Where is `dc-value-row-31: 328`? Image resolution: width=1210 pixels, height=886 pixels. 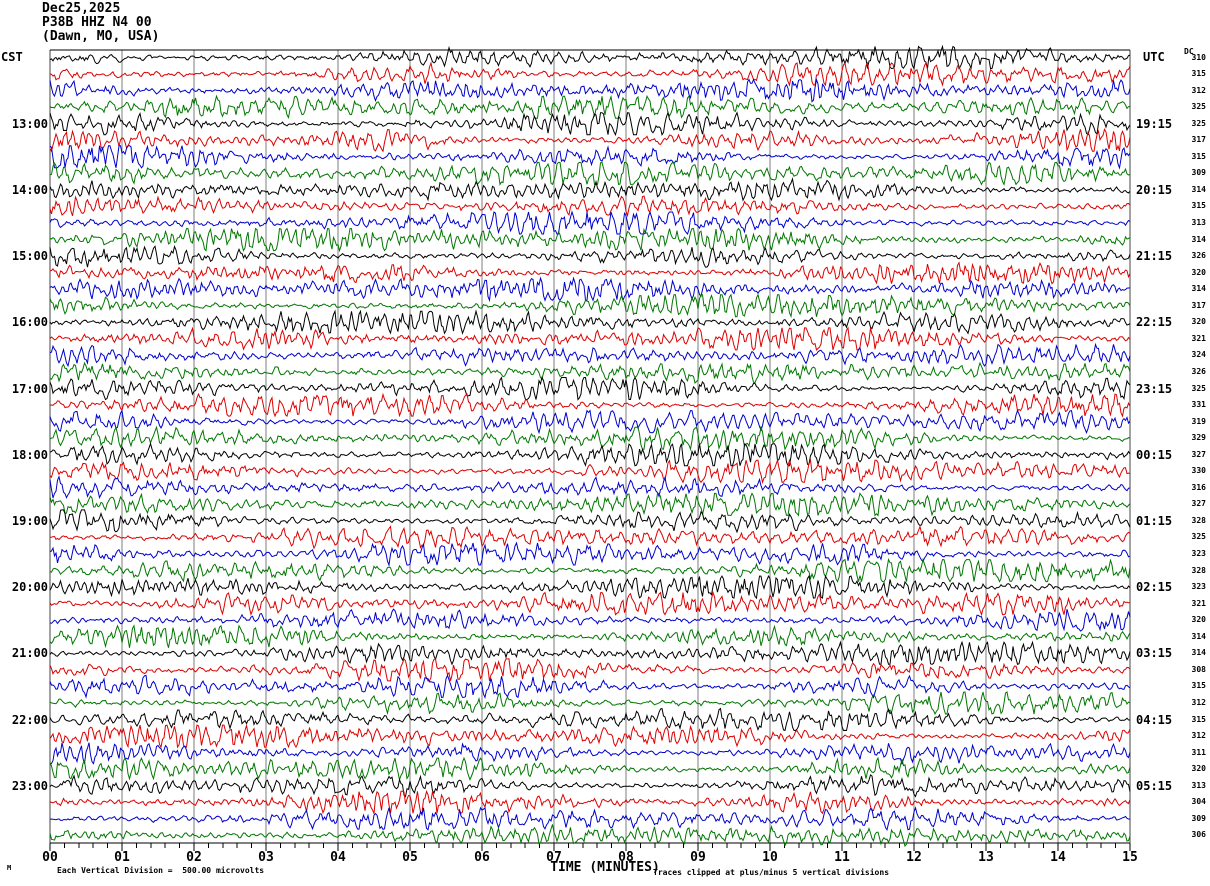
dc-value-row-31: 328 is located at coordinates (1198, 570).